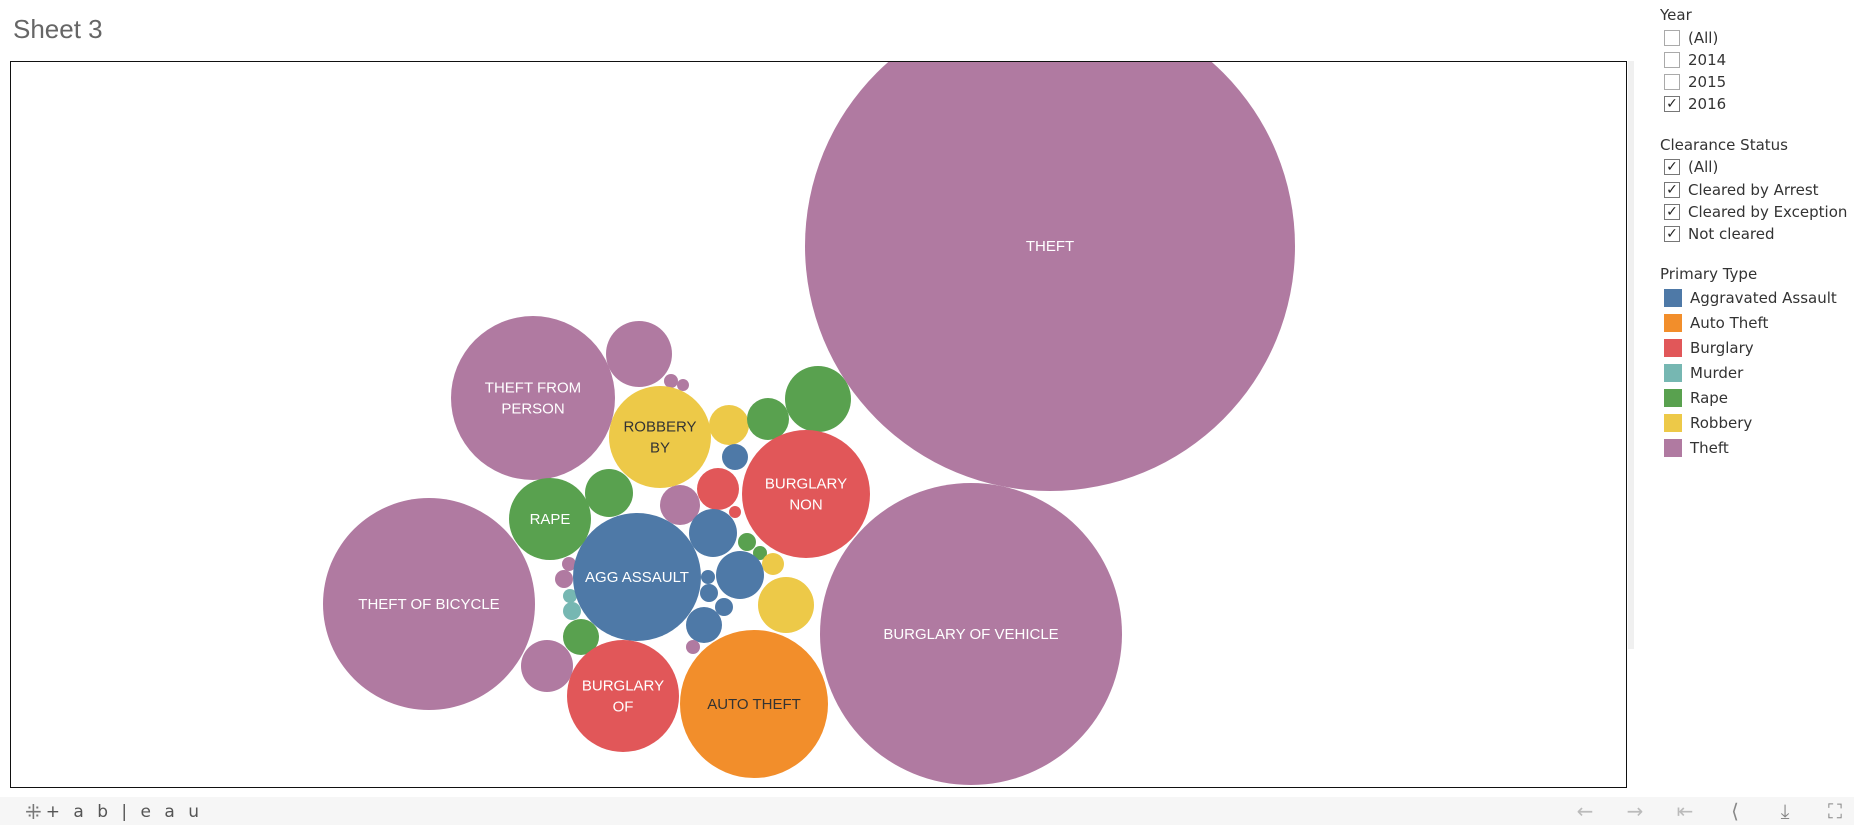 The image size is (1854, 833). Describe the element at coordinates (805, 505) in the screenshot. I see `bubble-label: NON` at that location.